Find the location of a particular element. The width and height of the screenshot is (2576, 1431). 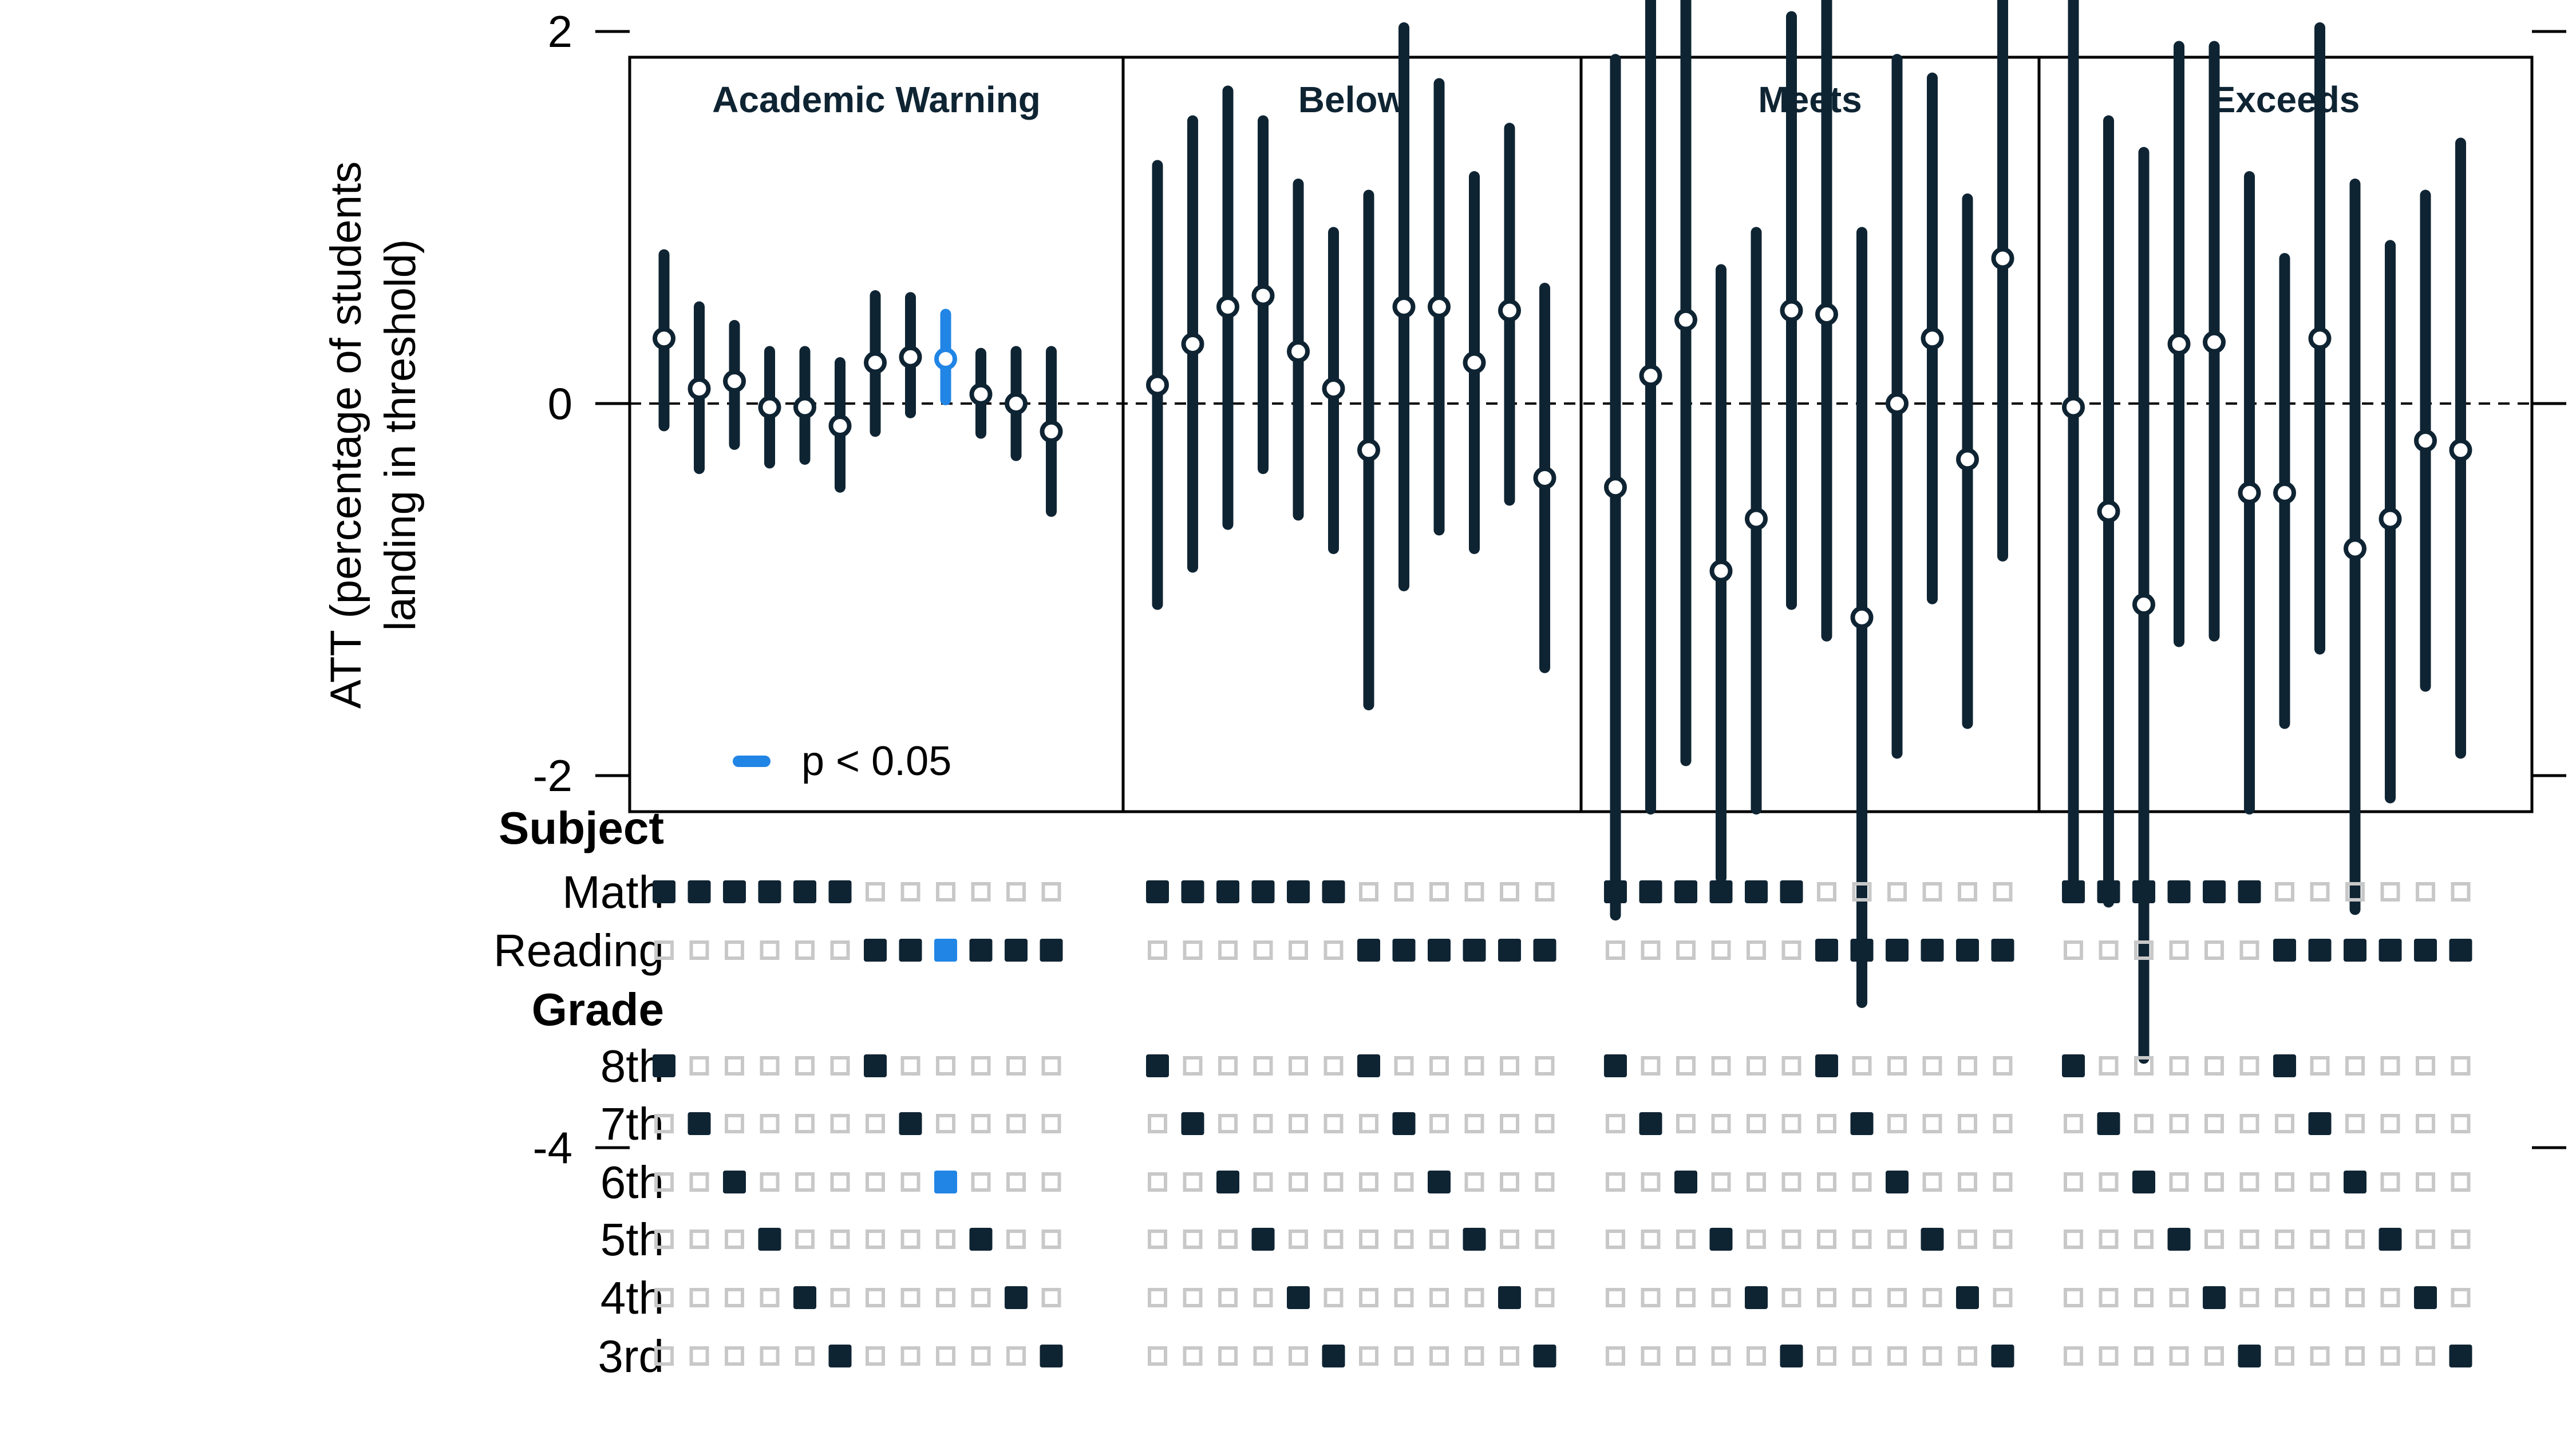

facet-title: Academic Warning is located at coordinates (876, 99).